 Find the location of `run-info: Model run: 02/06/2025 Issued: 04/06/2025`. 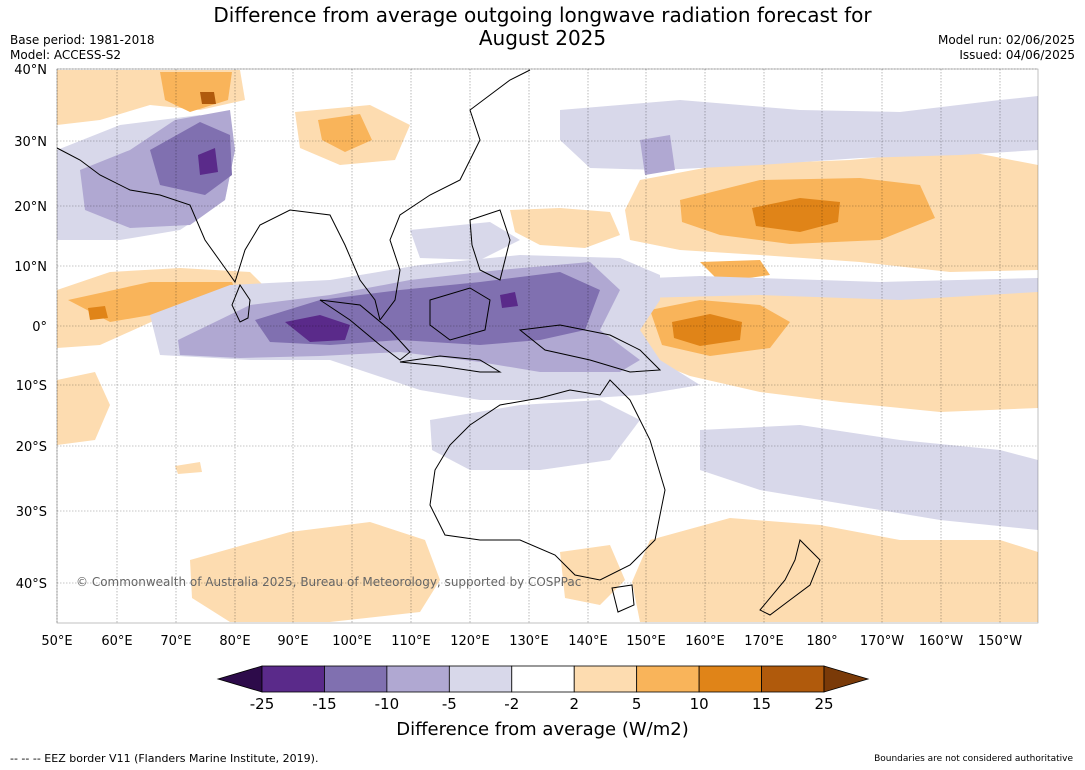

run-info: Model run: 02/06/2025 Issued: 04/06/2025 is located at coordinates (1006, 48).